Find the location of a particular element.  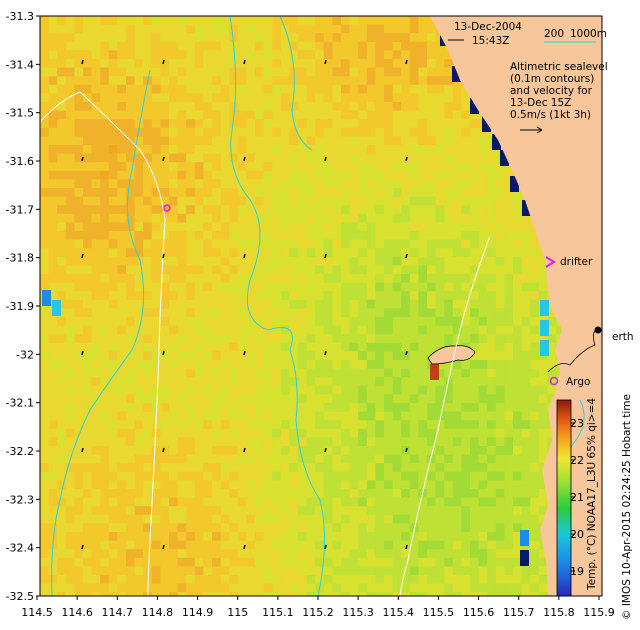

coastal-pixel is located at coordinates (434, 372).